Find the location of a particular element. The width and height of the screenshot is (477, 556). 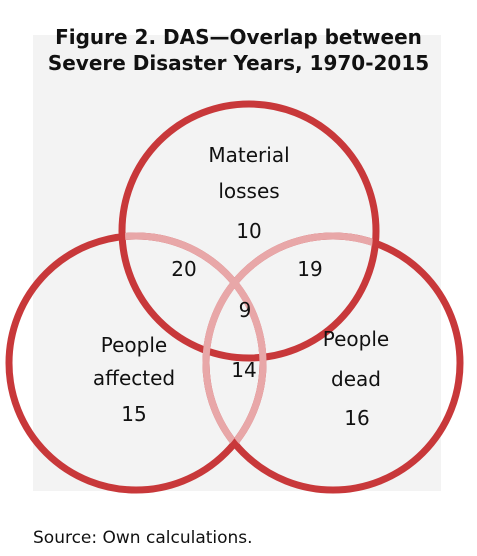

people-affected-only-value: 15 is located at coordinates (133, 414).